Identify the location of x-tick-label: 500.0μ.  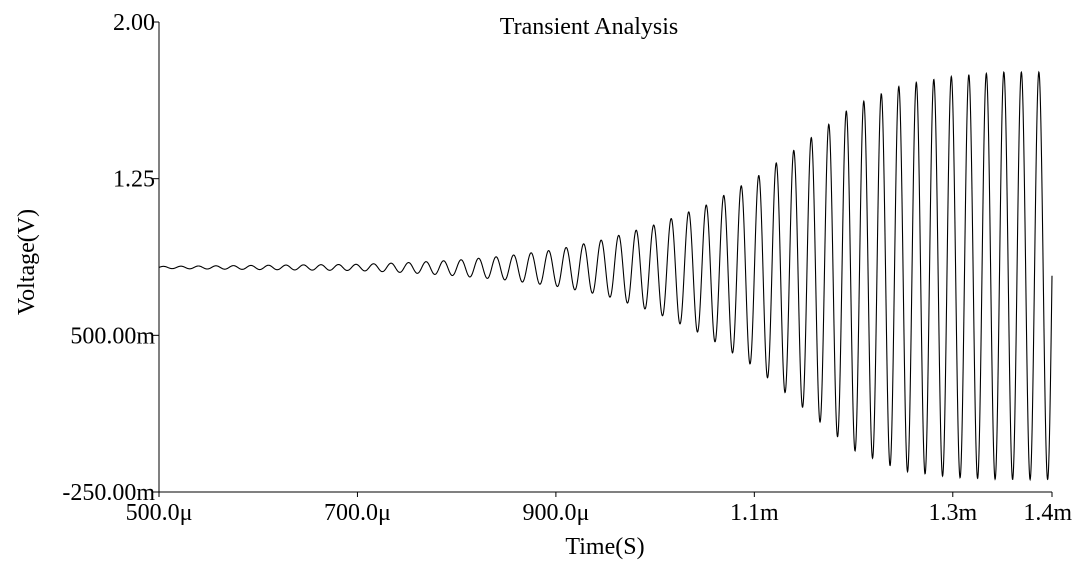
(159, 513).